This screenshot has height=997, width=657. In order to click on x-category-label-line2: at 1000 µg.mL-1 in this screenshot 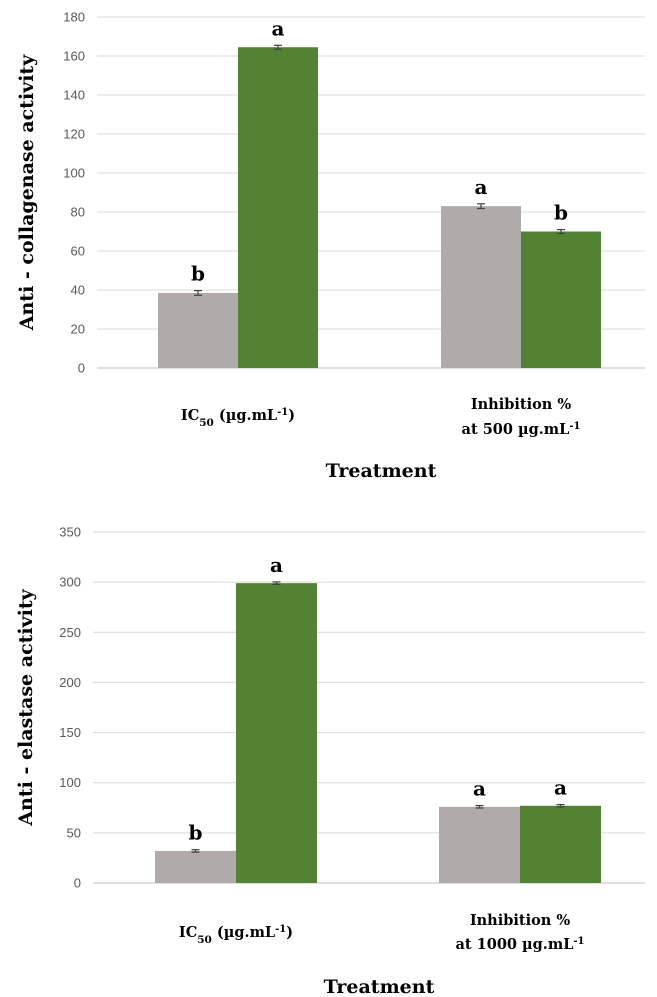, I will do `click(520, 945)`.